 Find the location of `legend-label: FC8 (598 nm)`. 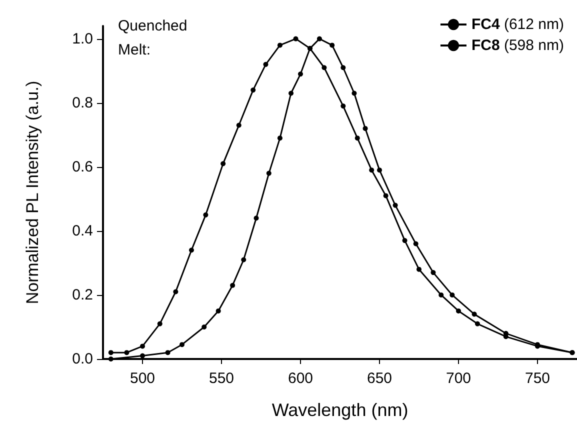

legend-label: FC8 (598 nm) is located at coordinates (517, 45).